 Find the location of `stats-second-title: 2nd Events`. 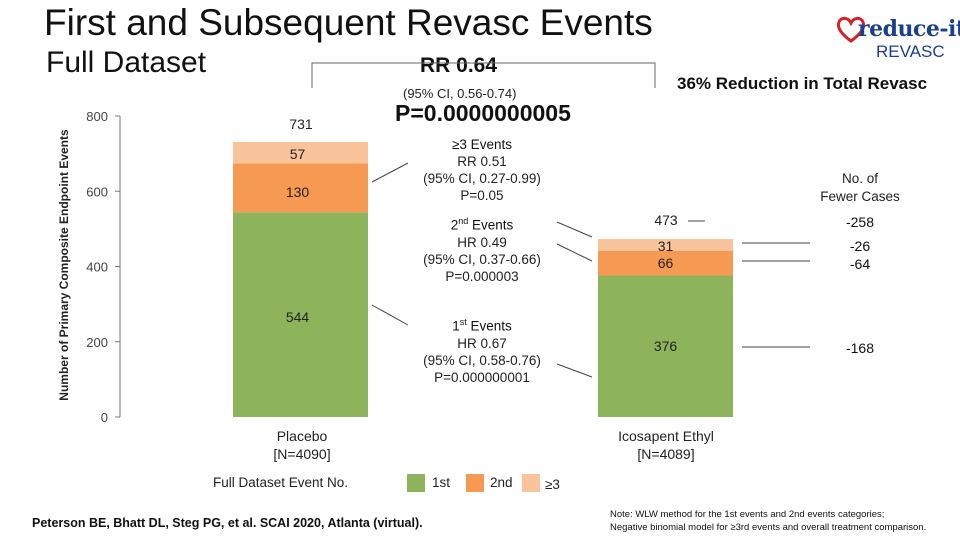

stats-second-title: 2nd Events is located at coordinates (482, 223).